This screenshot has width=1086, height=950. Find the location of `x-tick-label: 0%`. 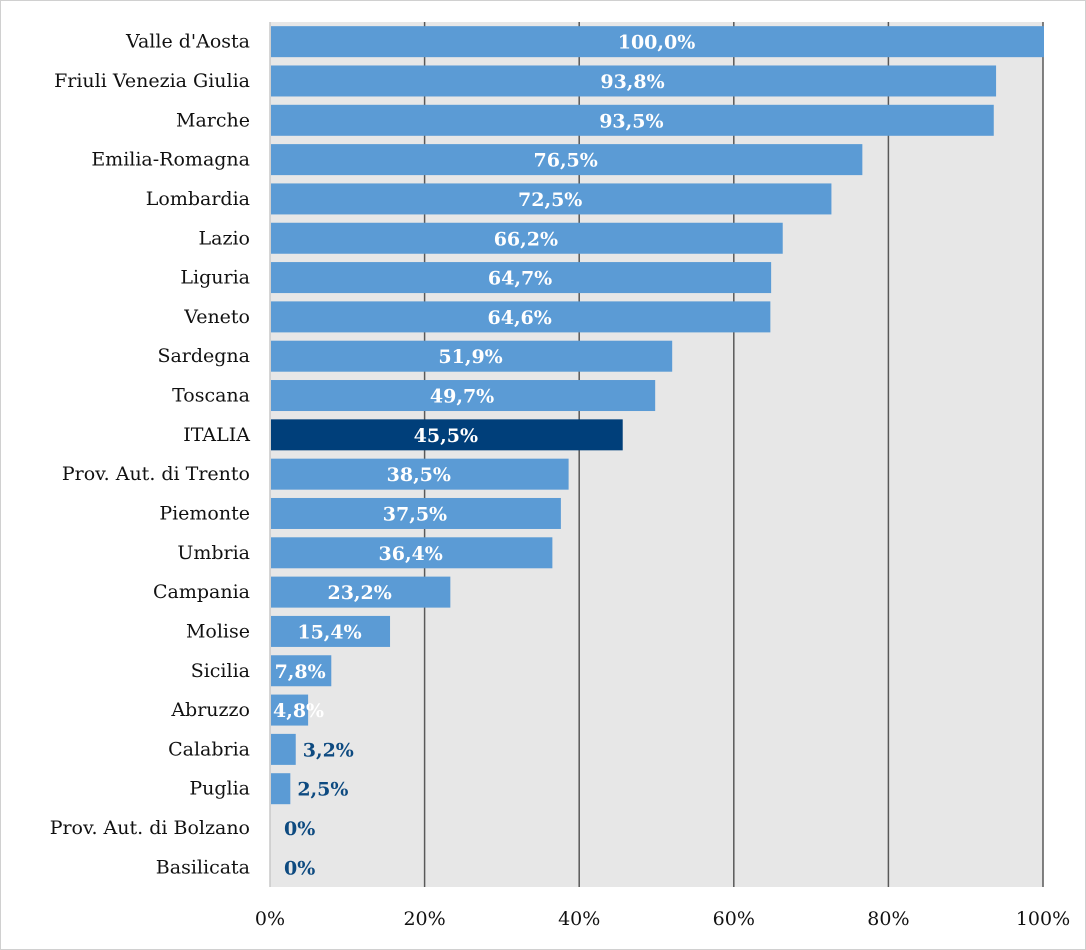

x-tick-label: 0% is located at coordinates (270, 919).